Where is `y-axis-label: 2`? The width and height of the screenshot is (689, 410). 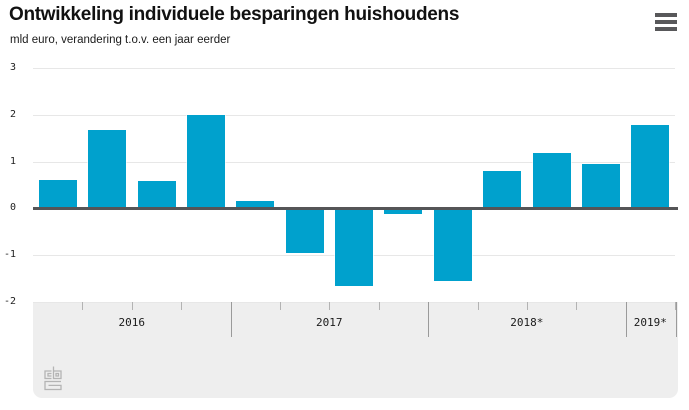
y-axis-label: 2 is located at coordinates (12, 114).